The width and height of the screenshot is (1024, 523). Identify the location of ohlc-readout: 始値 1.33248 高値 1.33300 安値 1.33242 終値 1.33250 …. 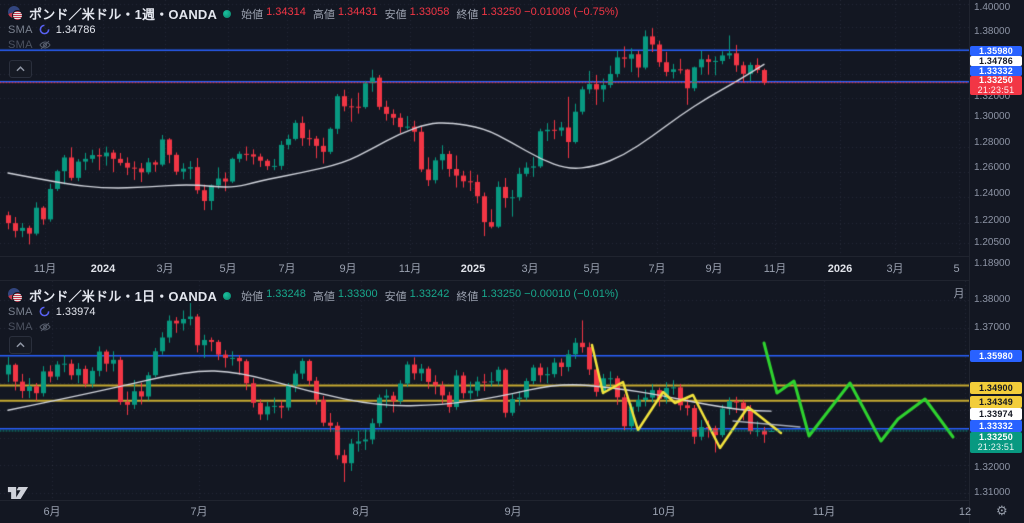
(429, 296).